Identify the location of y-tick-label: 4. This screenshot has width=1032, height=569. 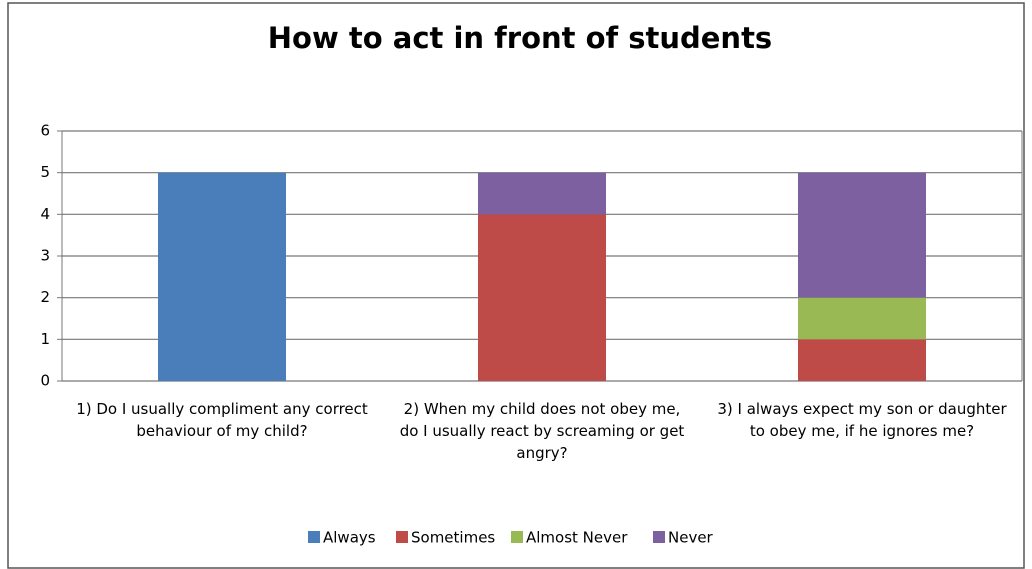
(45, 214).